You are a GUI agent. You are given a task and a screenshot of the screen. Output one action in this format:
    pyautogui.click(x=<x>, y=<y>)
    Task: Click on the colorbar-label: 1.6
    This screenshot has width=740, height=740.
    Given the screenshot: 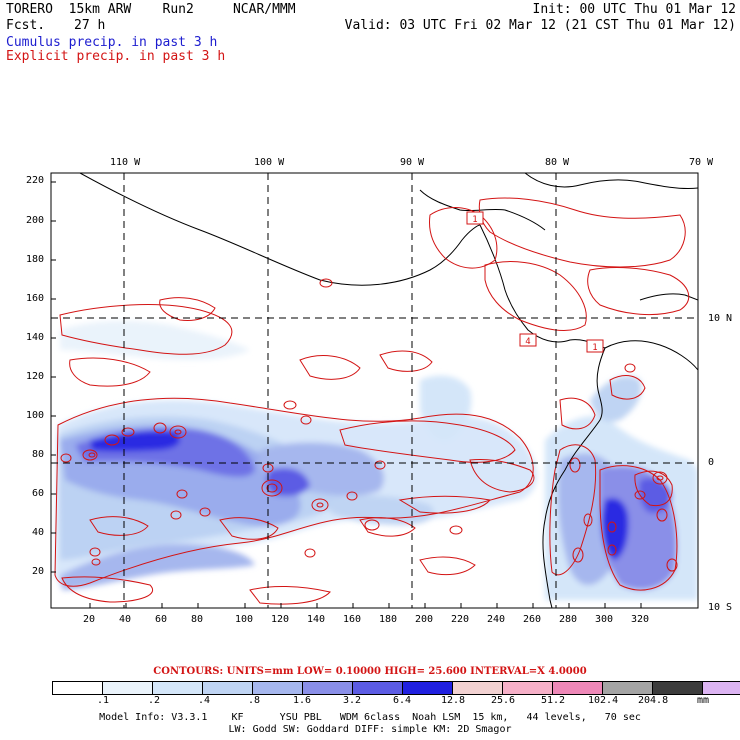 What is the action you would take?
    pyautogui.click(x=302, y=700)
    